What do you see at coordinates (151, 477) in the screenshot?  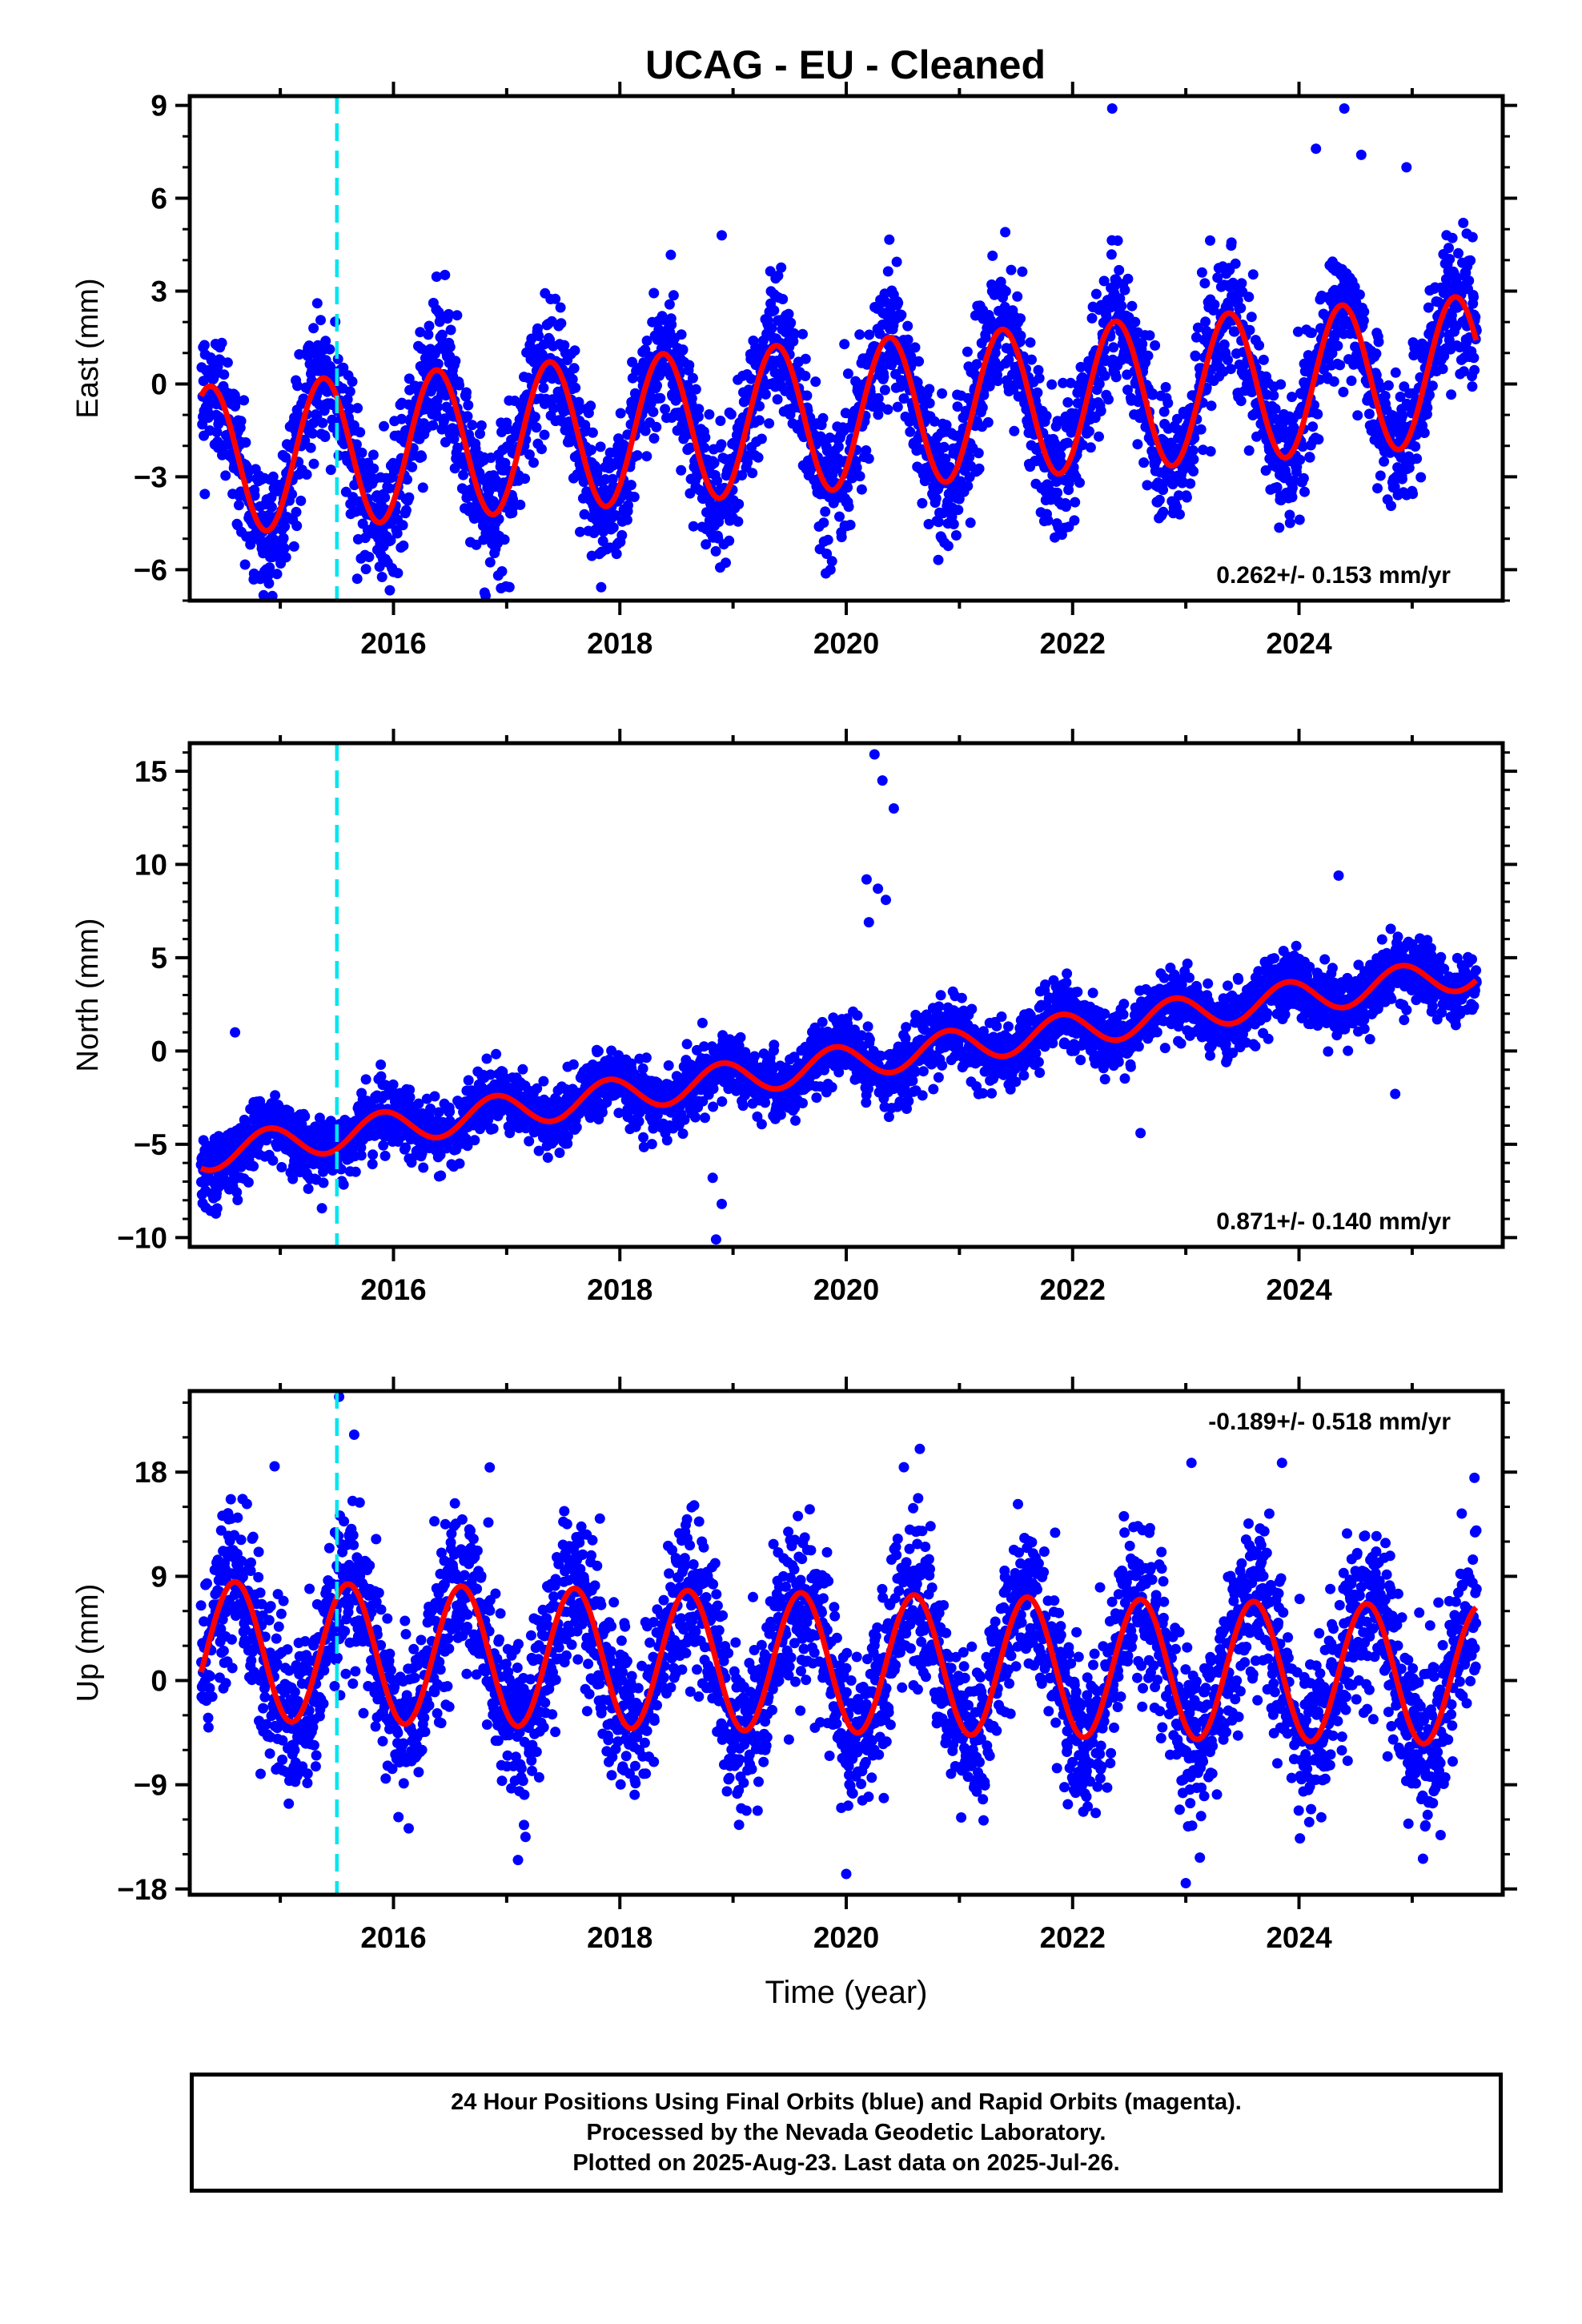 I see `y-tick-label: −3` at bounding box center [151, 477].